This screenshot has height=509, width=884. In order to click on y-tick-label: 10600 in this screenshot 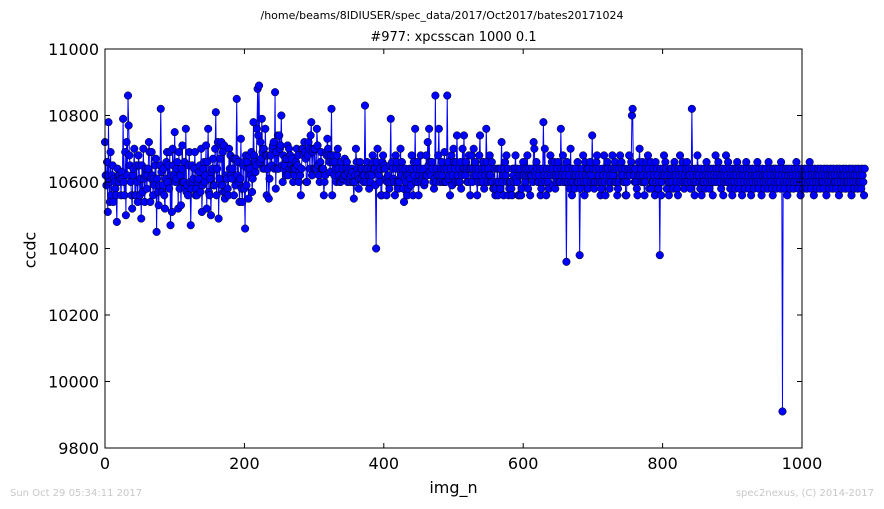, I will do `click(73, 182)`.